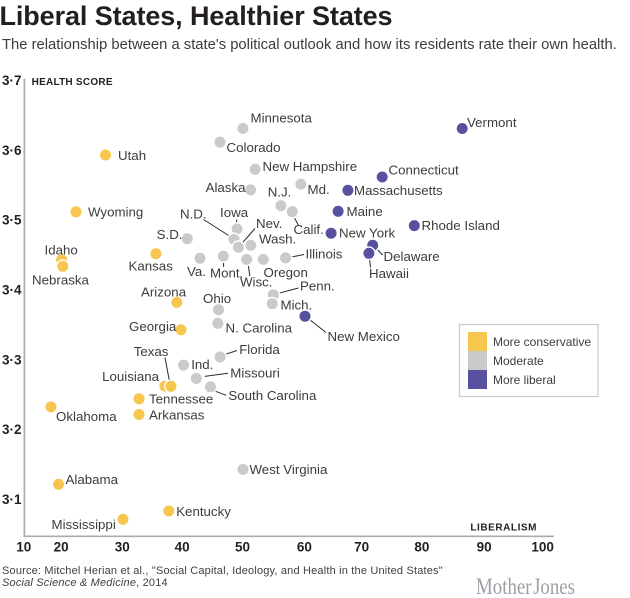  Describe the element at coordinates (286, 272) in the screenshot. I see `svg-text: Oregon` at that location.